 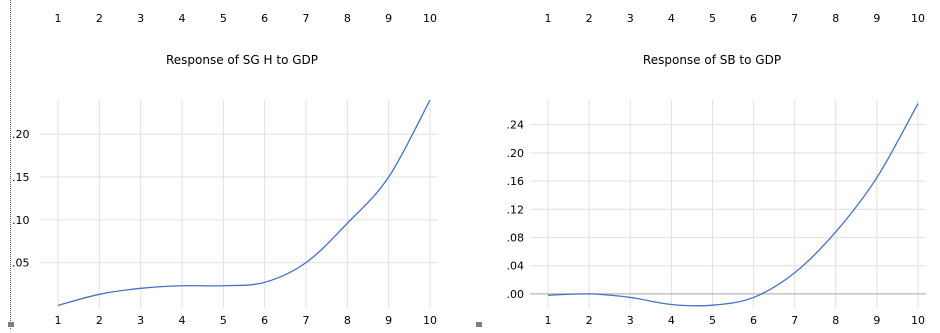 I want to click on y-tick-label: .12, so click(x=516, y=209).